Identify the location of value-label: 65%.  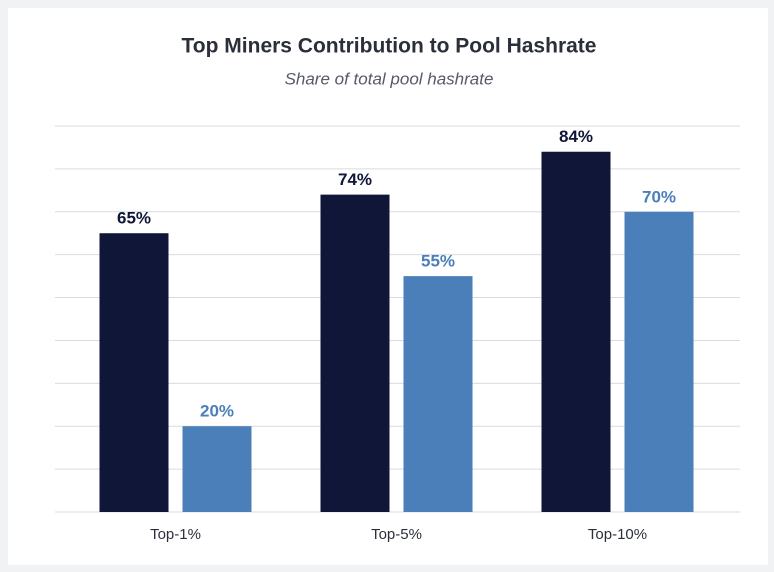
(134, 218).